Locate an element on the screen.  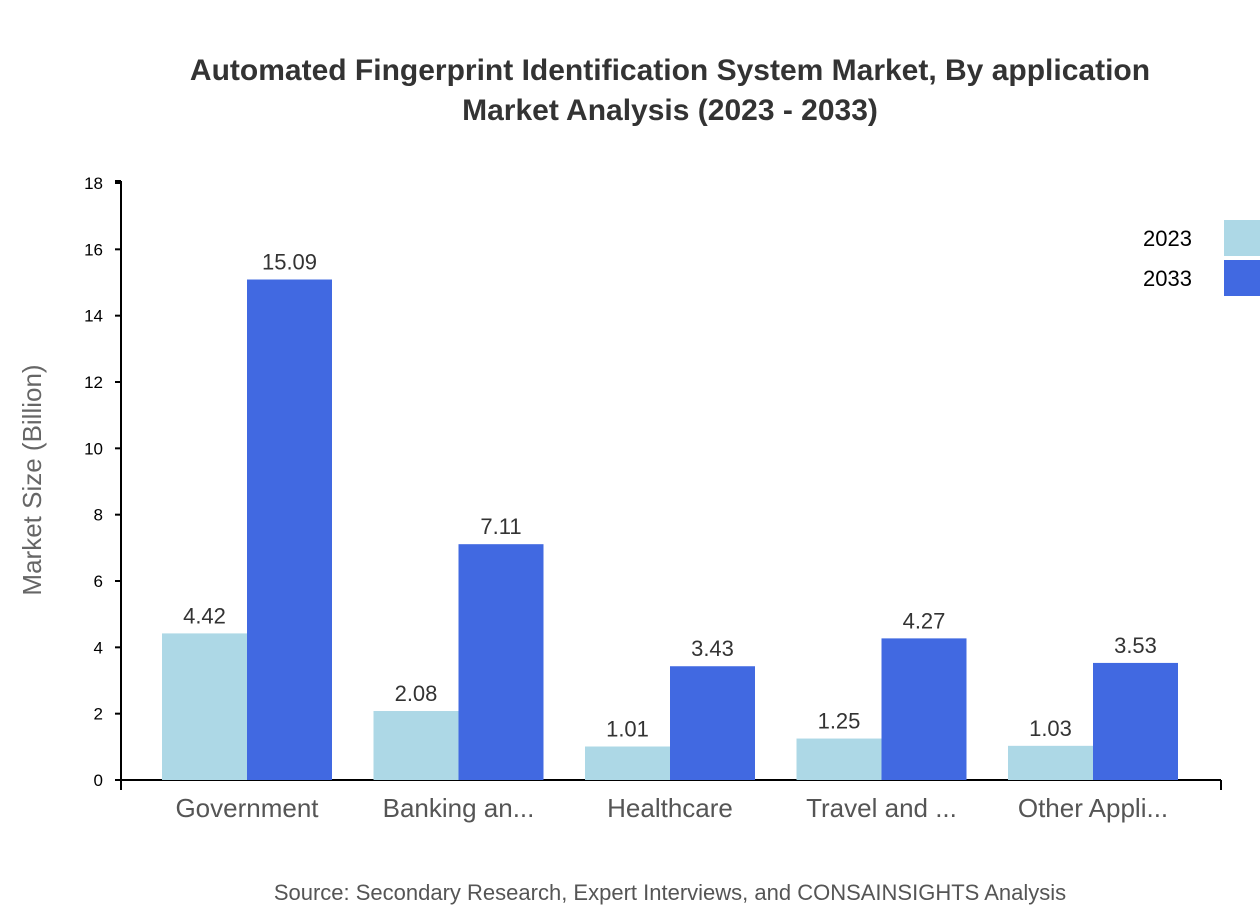
x-tick-label: Government is located at coordinates (247, 808).